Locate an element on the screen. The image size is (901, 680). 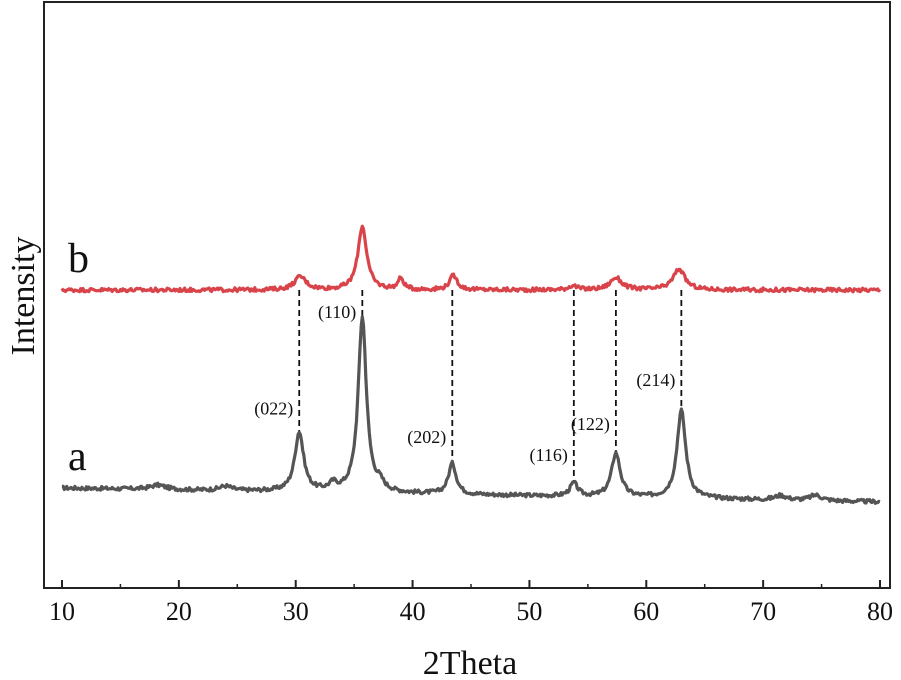
x-tick-label: 70 is located at coordinates (763, 611).